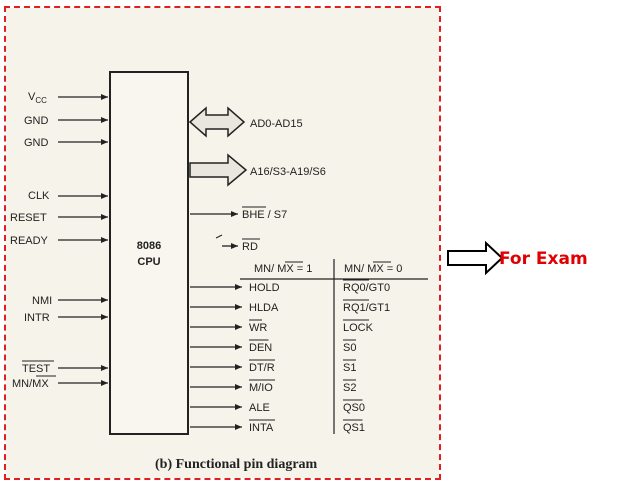 Image resolution: width=623 pixels, height=496 pixels. What do you see at coordinates (37, 98) in the screenshot?
I see `pin-label-vcc: VCC` at bounding box center [37, 98].